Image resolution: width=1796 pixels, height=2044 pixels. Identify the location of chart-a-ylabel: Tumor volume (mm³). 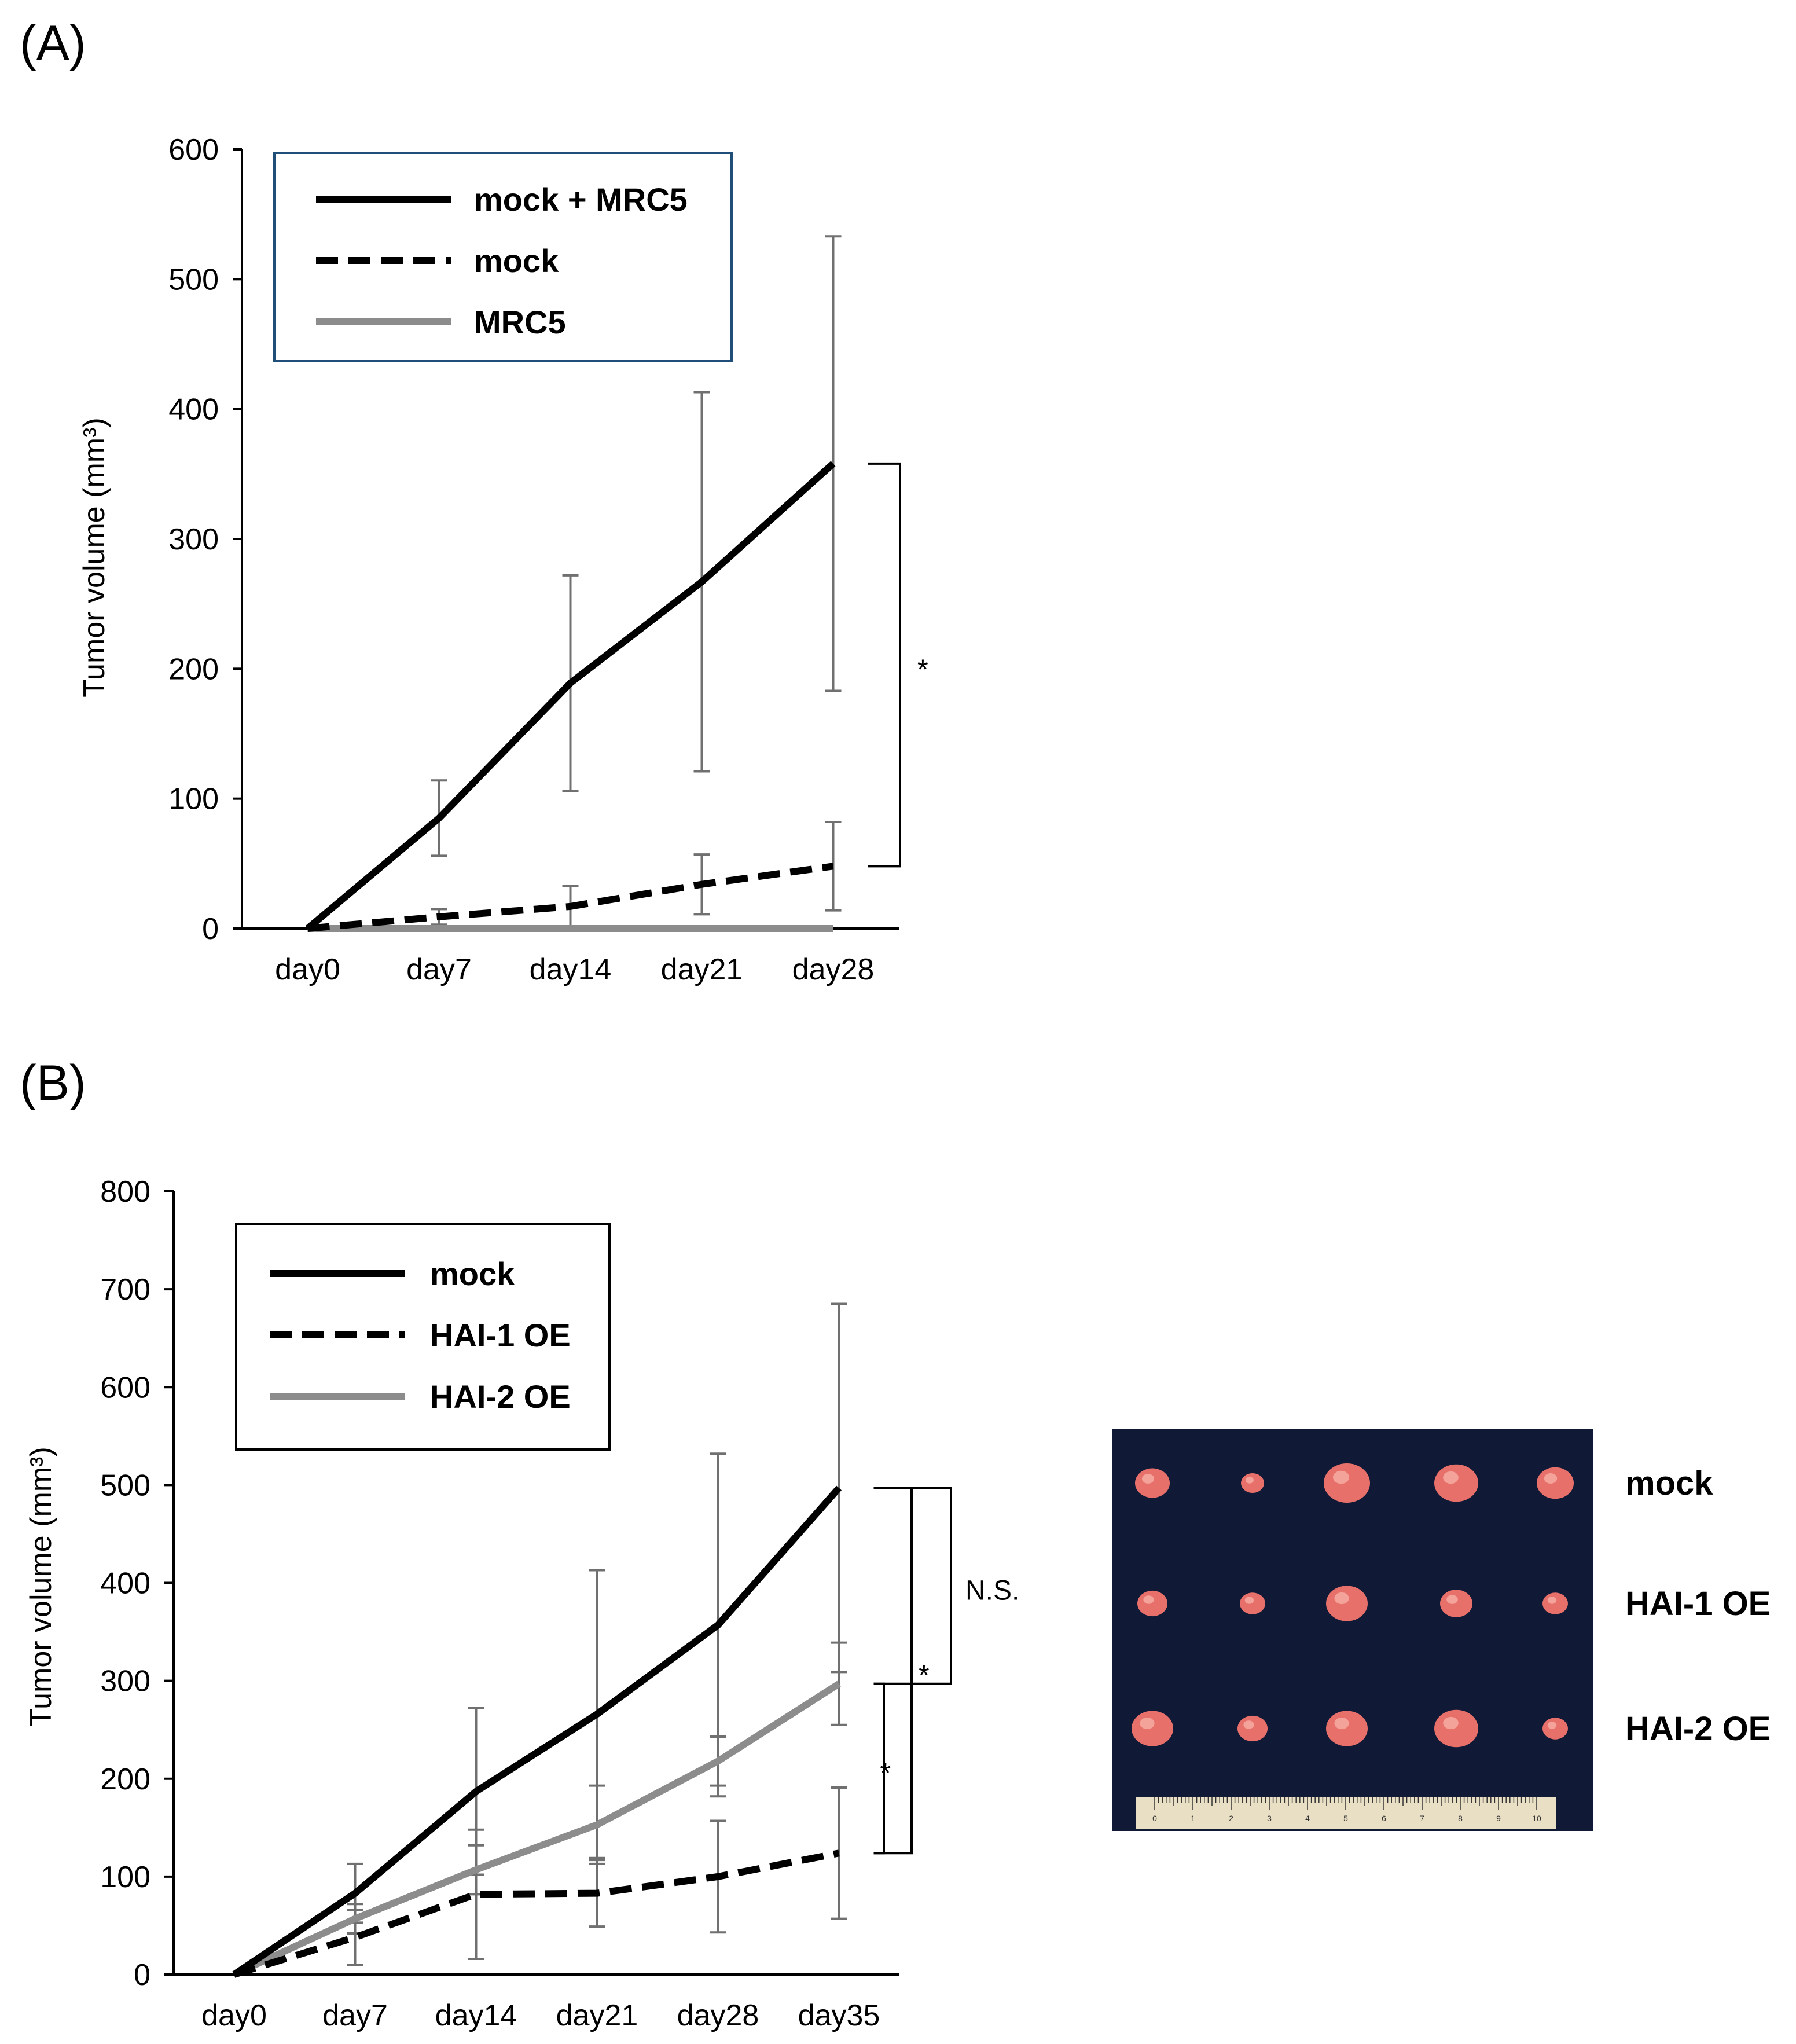
(94, 557).